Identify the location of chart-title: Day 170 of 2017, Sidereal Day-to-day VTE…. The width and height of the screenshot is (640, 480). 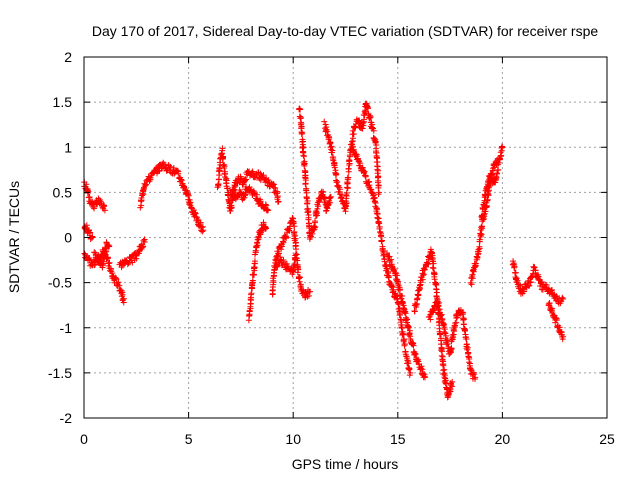
(345, 31).